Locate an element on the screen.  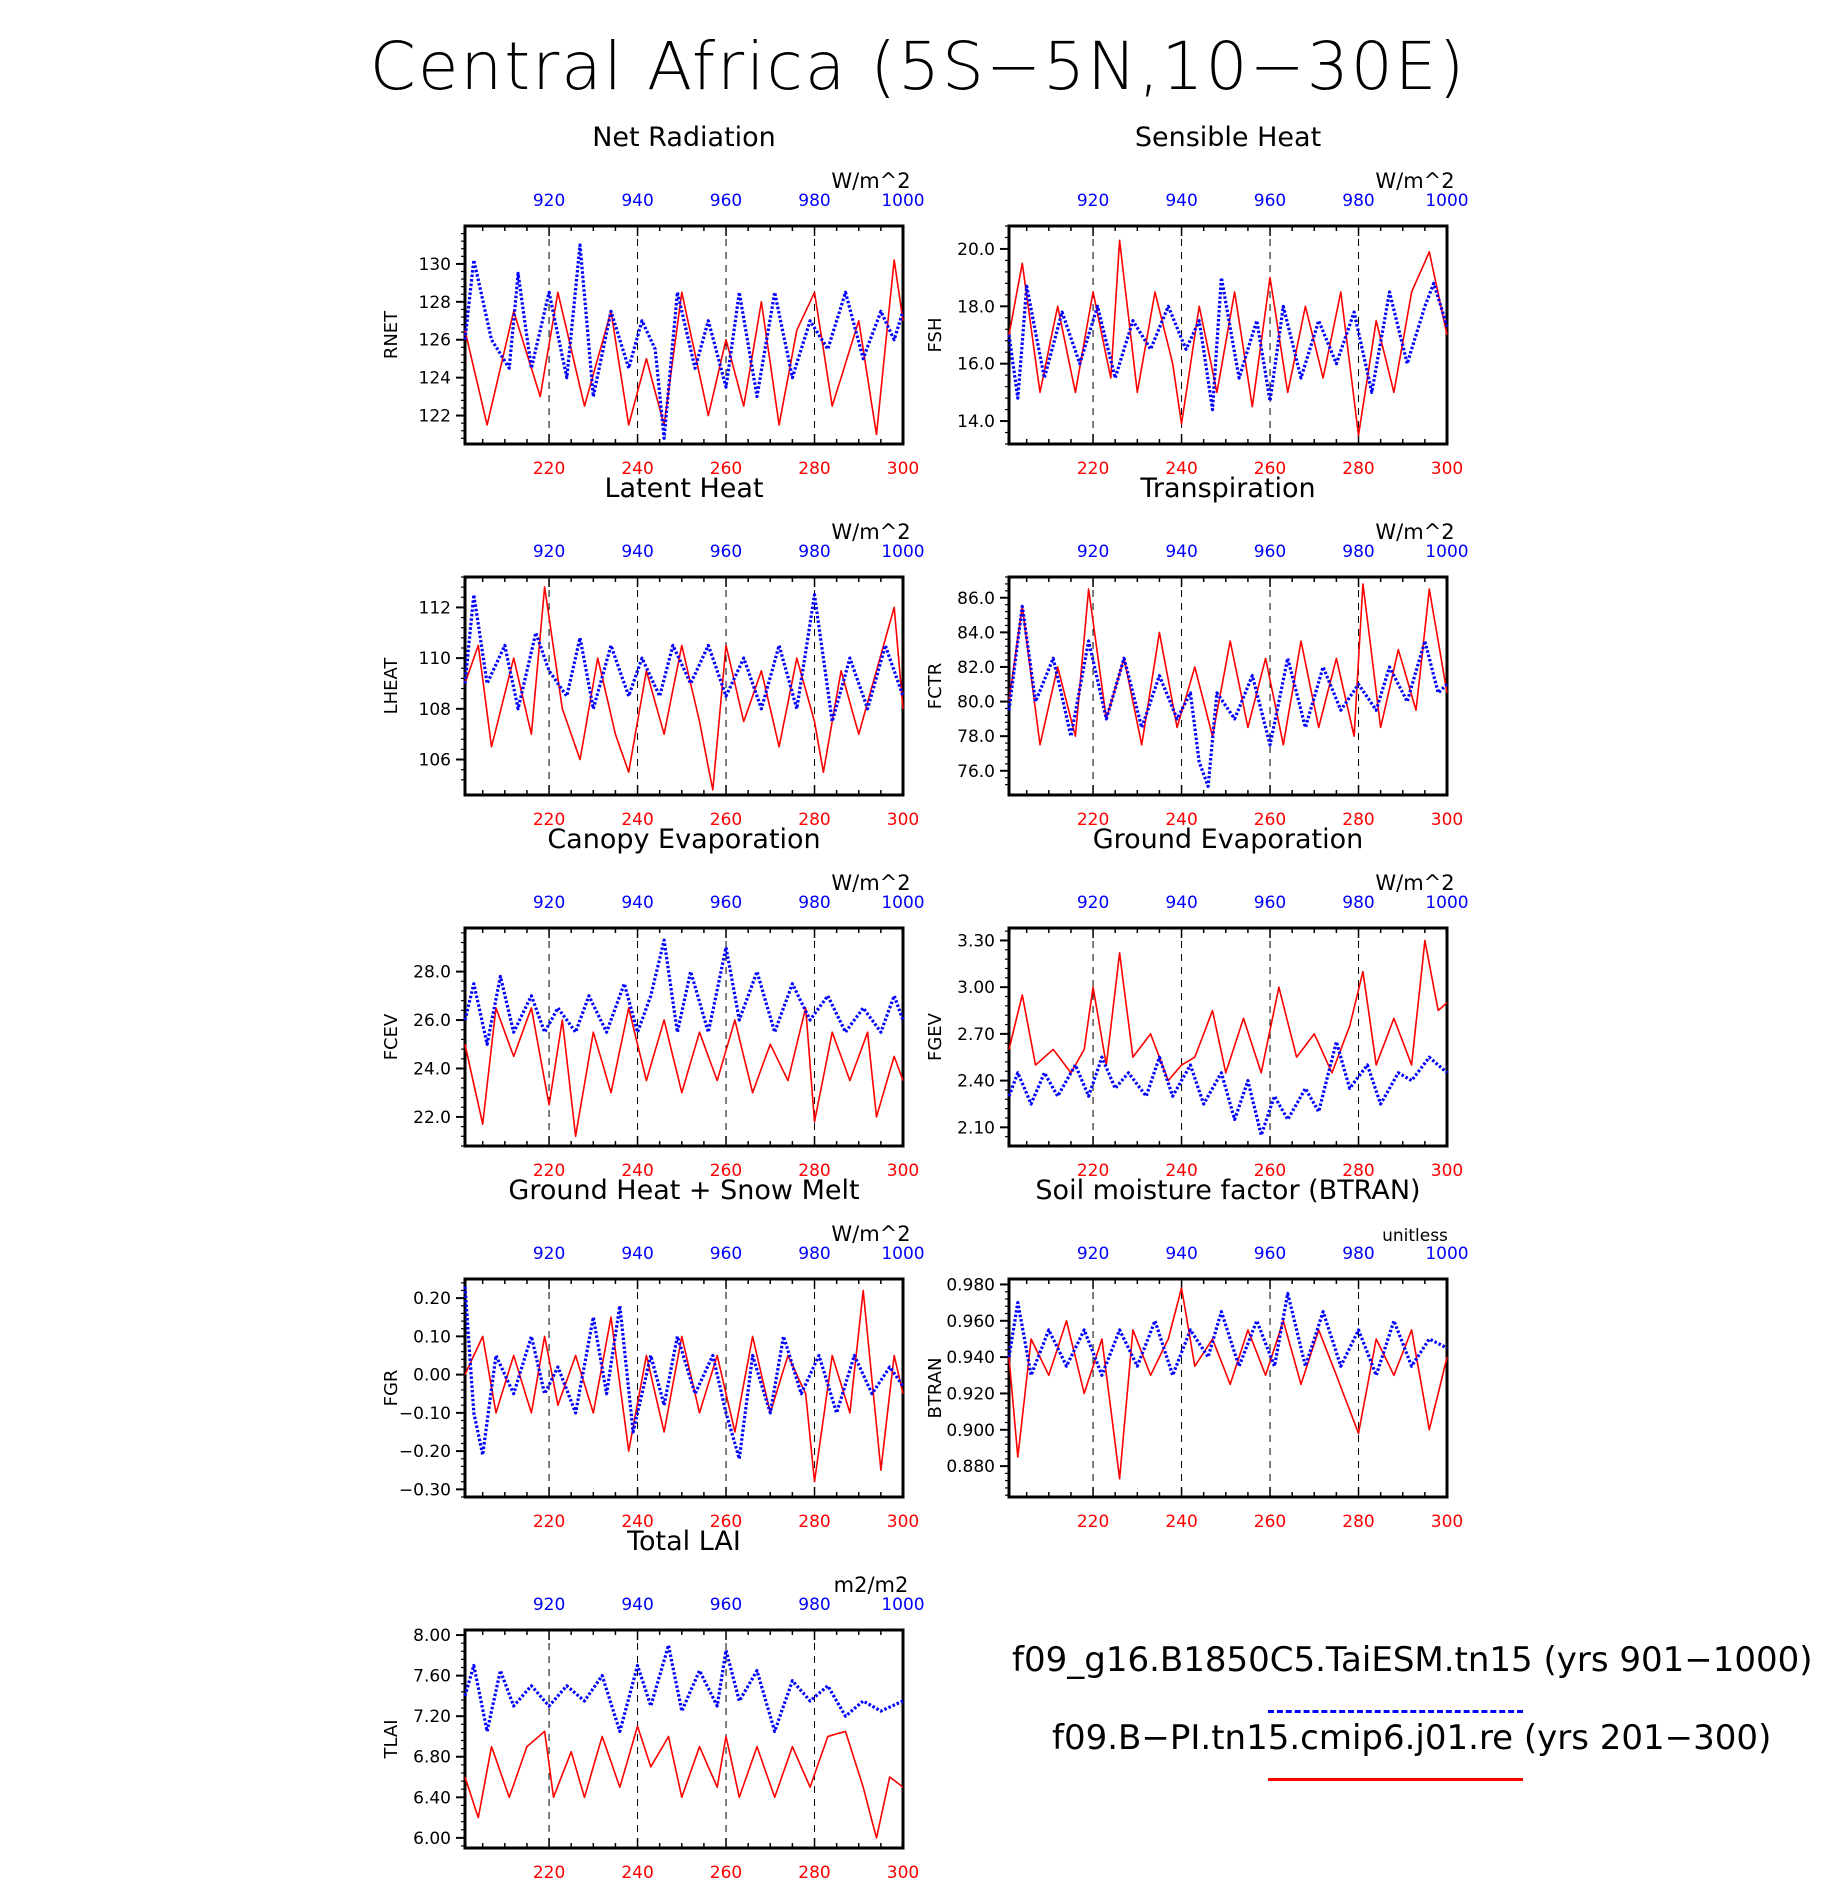
y-tick-label: 3.00 is located at coordinates (976, 988).